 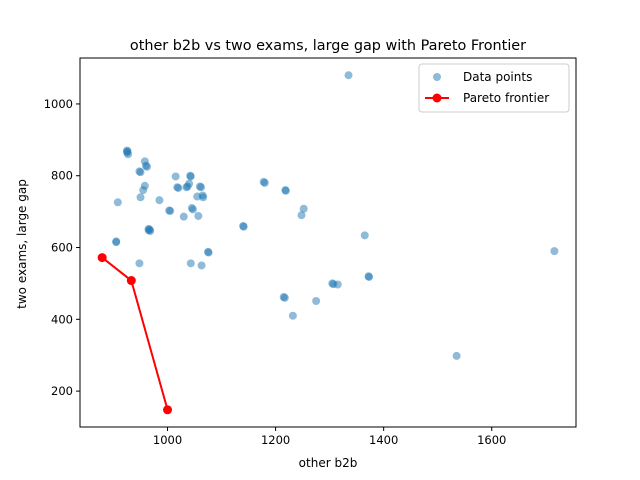 What do you see at coordinates (437, 98) in the screenshot?
I see `legend-marker-pareto` at bounding box center [437, 98].